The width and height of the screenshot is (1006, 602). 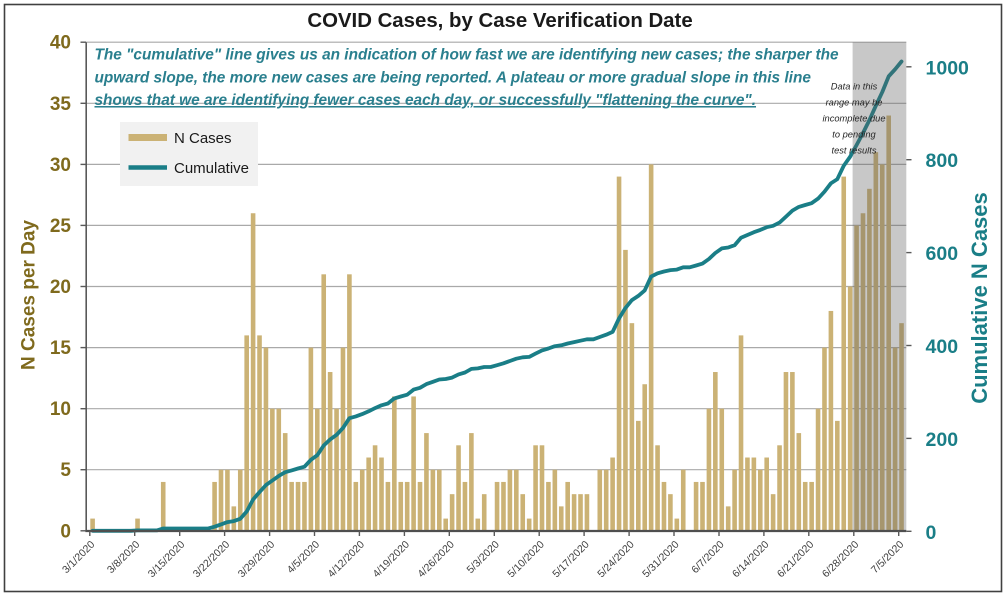 I want to click on svg-text: to pending, so click(x=854, y=135).